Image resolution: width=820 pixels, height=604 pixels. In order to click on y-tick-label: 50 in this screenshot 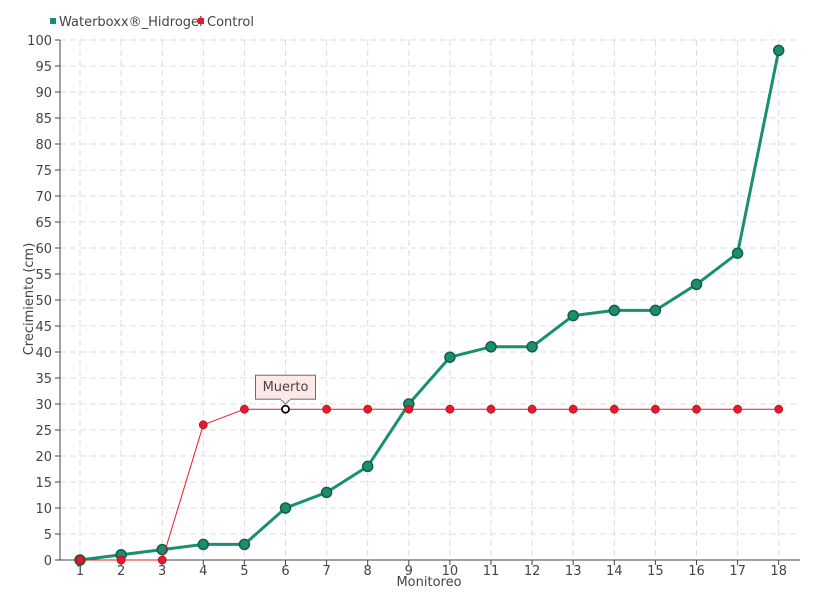, I will do `click(43, 301)`.